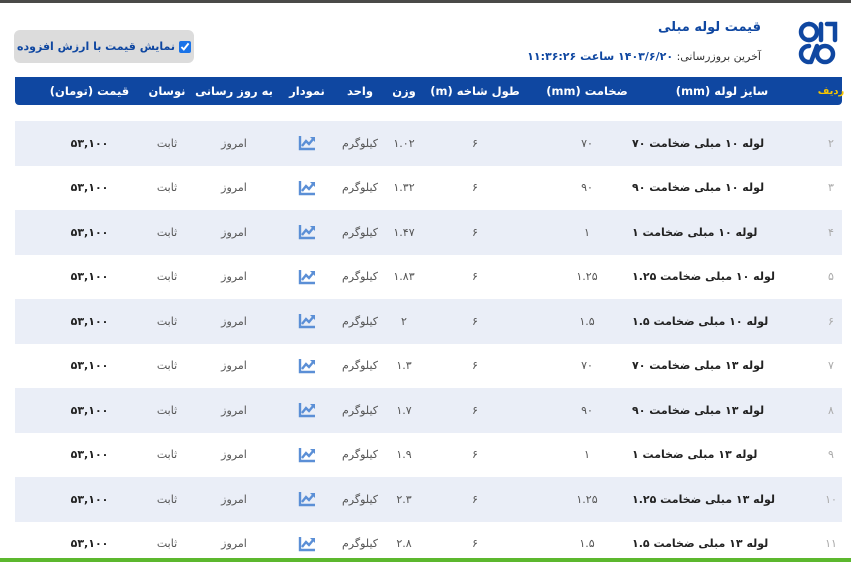  What do you see at coordinates (831, 91) in the screenshot?
I see `col-index: ردیف` at bounding box center [831, 91].